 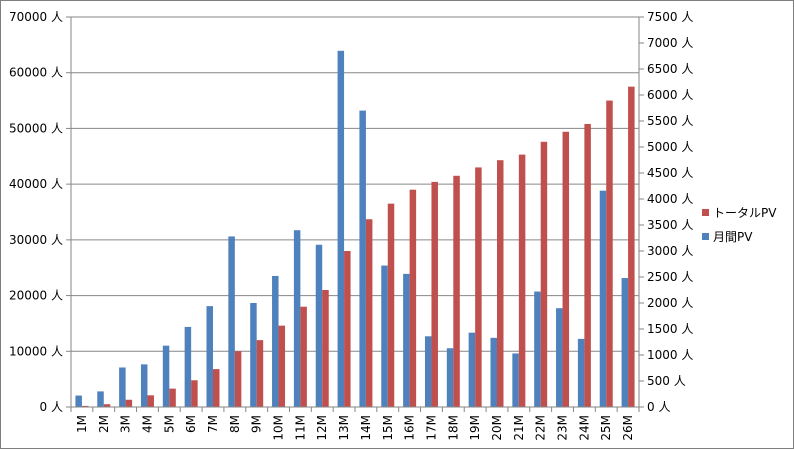 I want to click on legend: トータルPV 月間PV, so click(x=739, y=225).